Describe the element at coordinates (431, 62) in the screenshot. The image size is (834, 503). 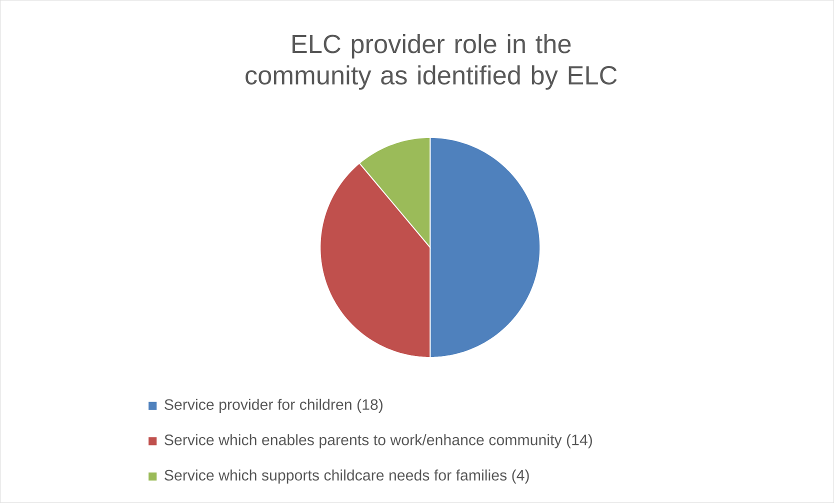
I see `chart-title: ELC provider role in the community as identified by ELC` at that location.